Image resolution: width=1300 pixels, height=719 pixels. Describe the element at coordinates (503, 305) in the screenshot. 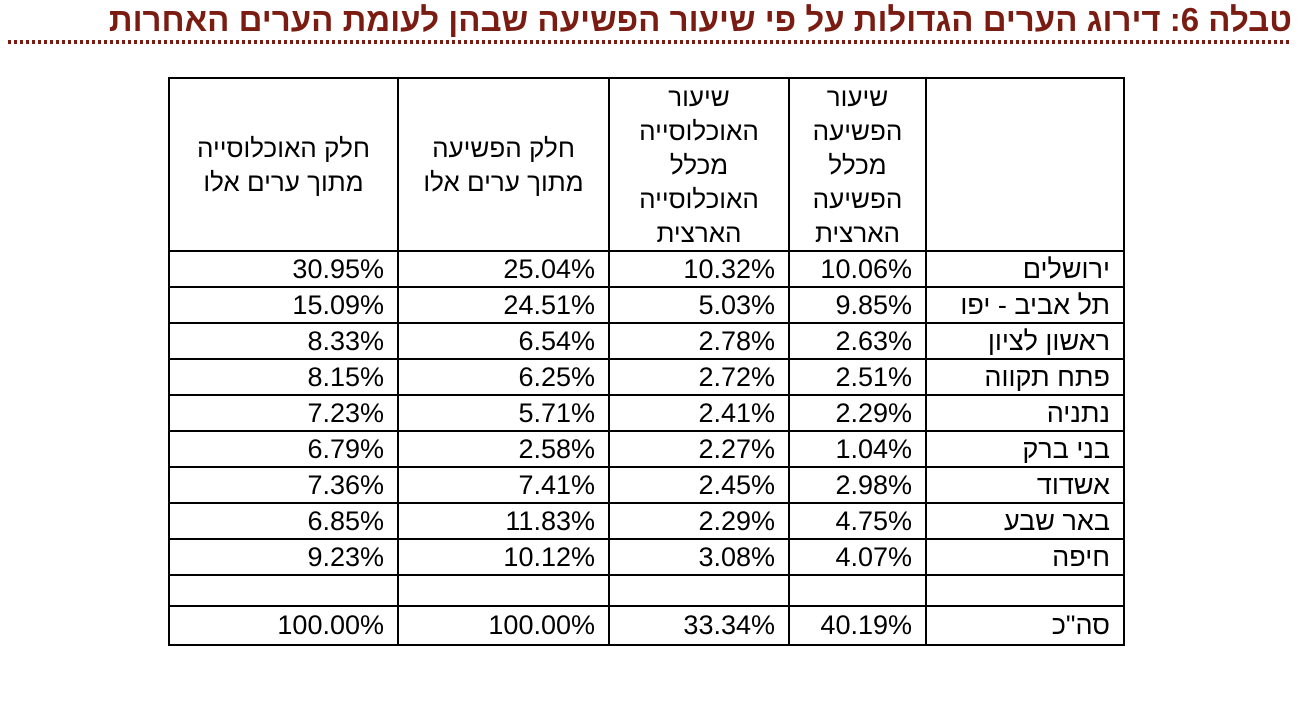

I see `crime-share-cell: 24.51%` at that location.